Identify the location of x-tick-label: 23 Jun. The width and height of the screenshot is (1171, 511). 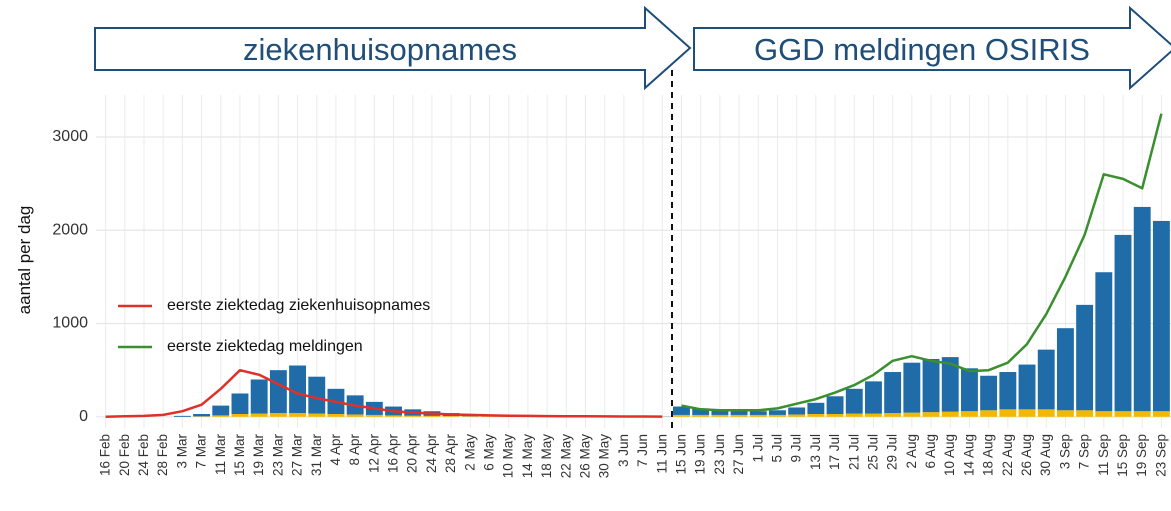
(719, 454).